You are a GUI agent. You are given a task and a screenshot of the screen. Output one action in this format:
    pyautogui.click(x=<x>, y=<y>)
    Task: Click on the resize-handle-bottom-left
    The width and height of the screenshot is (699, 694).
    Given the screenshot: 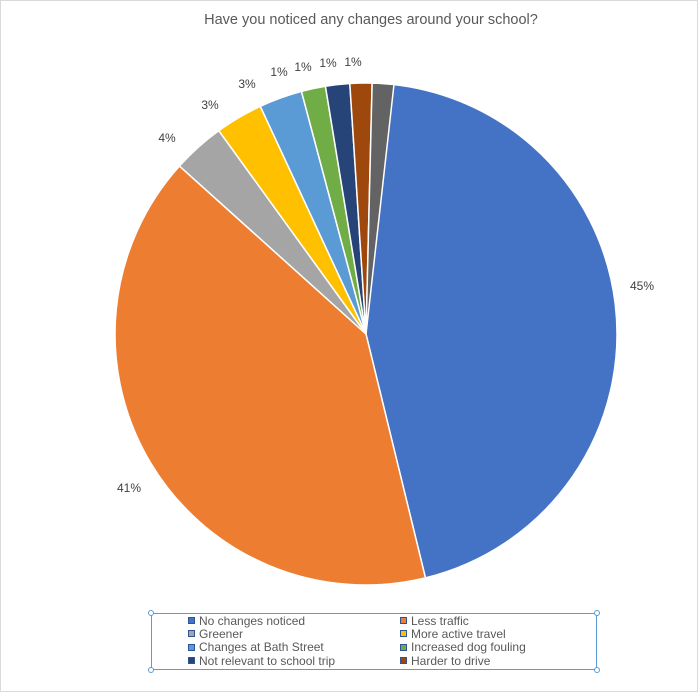 What is the action you would take?
    pyautogui.click(x=151, y=670)
    